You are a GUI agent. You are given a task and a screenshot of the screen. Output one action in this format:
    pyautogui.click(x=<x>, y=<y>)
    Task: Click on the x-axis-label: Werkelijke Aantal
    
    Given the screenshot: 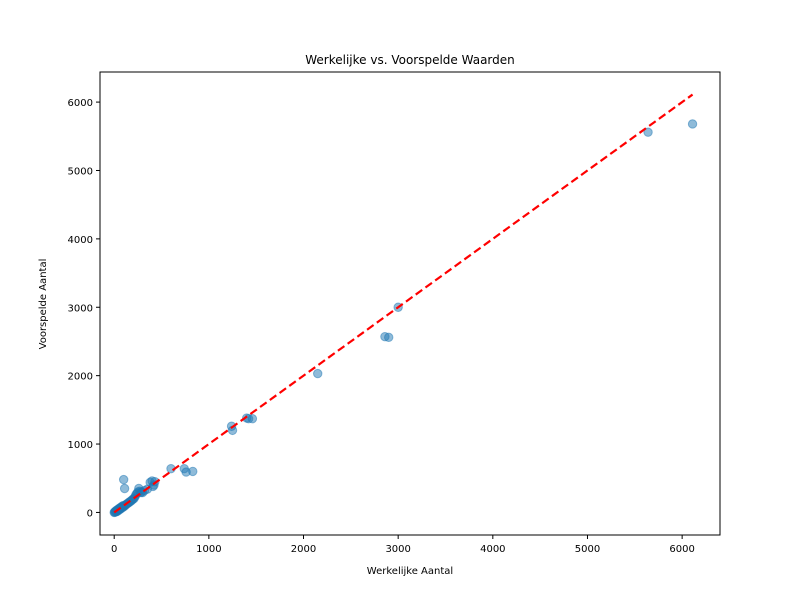 What is the action you would take?
    pyautogui.click(x=410, y=571)
    